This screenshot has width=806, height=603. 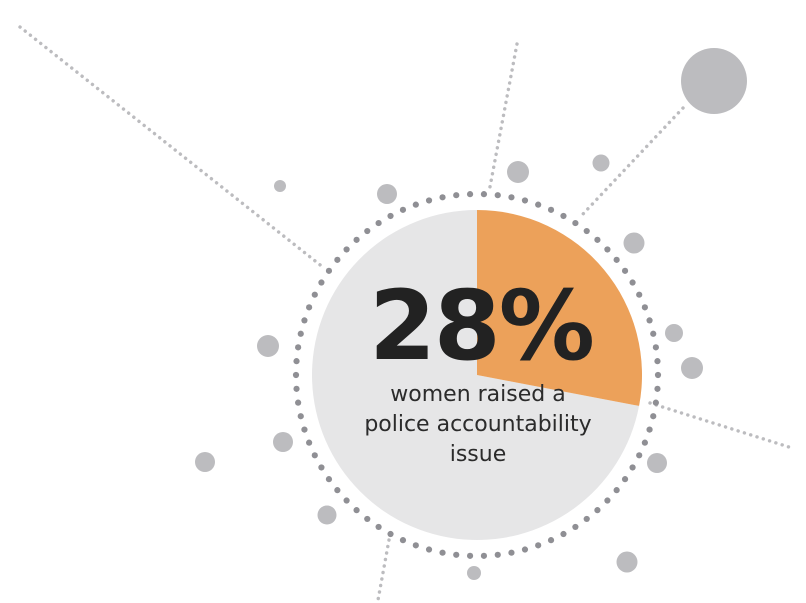 I want to click on caption-line-3: issue, so click(x=478, y=454).